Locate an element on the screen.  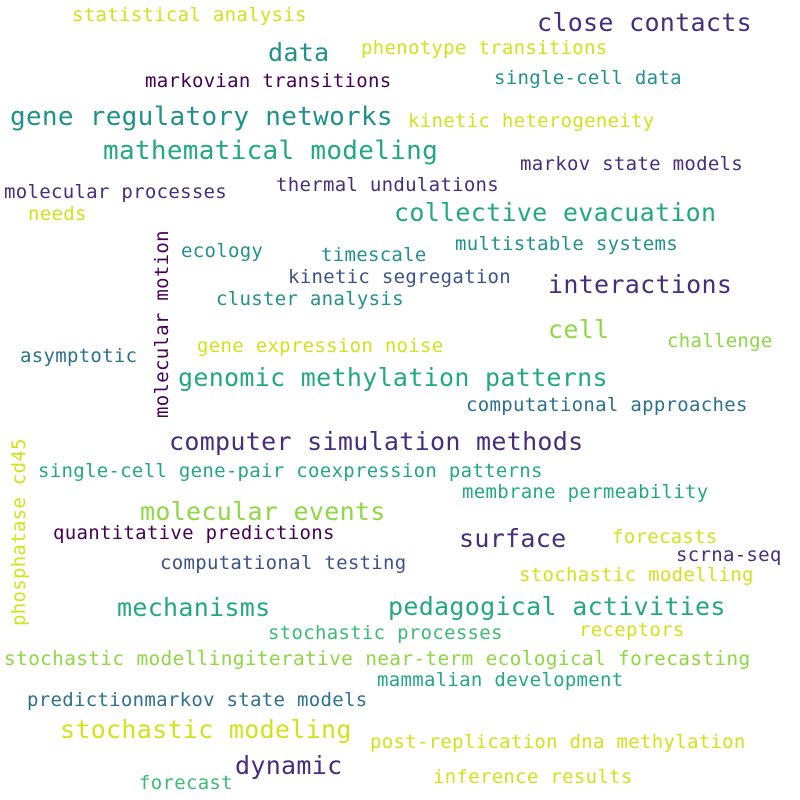
word: computer simulation methods is located at coordinates (376, 441).